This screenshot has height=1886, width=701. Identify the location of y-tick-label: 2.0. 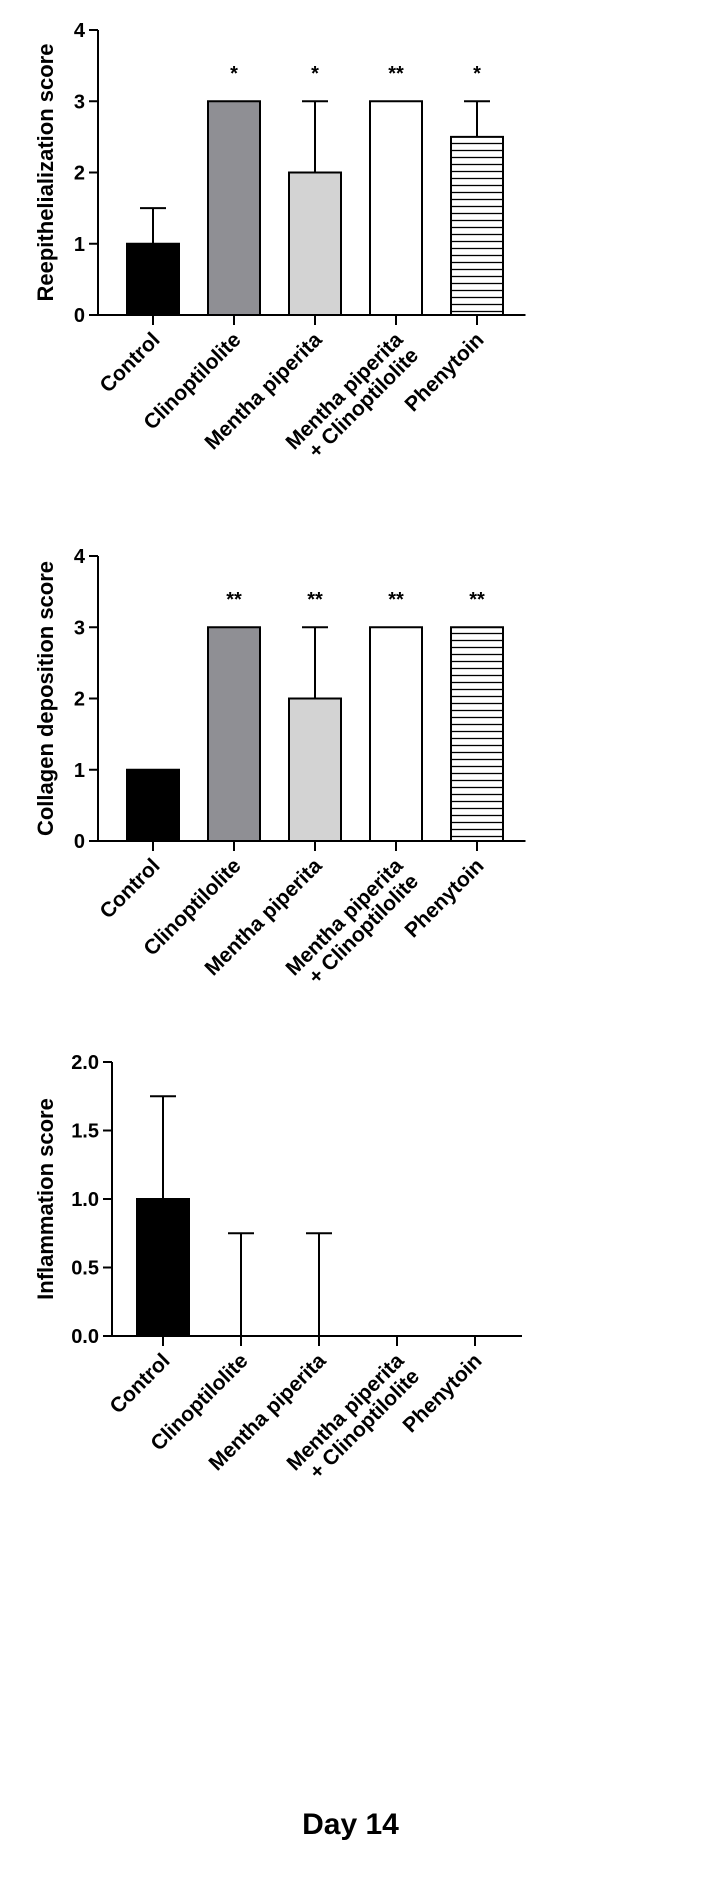
(85, 1063).